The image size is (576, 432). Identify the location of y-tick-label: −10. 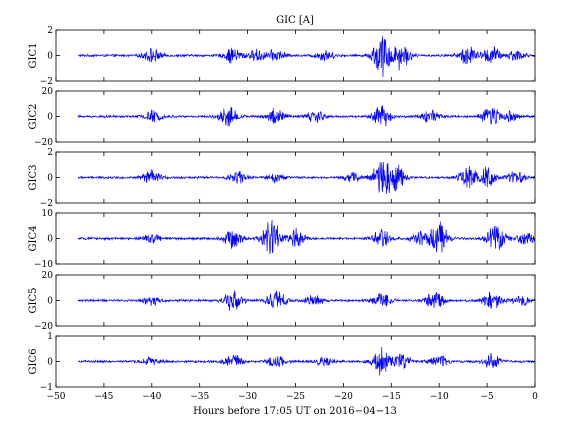
(43, 265).